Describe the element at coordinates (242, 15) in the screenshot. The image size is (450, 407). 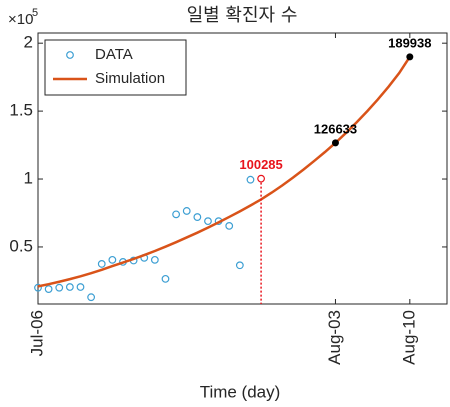
I see `chart-title: 일별 확진자 수` at that location.